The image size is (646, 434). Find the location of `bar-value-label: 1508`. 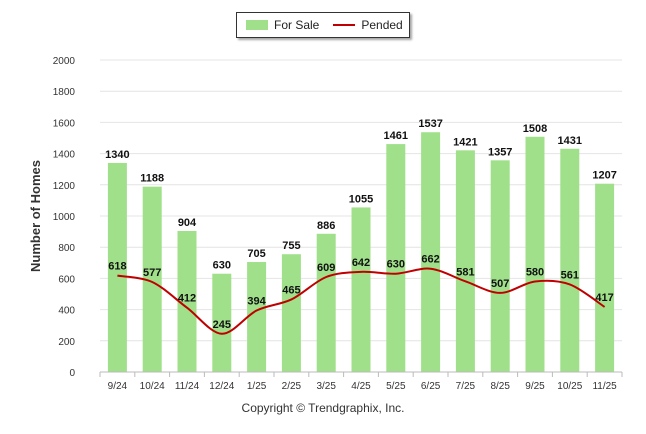

bar-value-label: 1508 is located at coordinates (535, 129).